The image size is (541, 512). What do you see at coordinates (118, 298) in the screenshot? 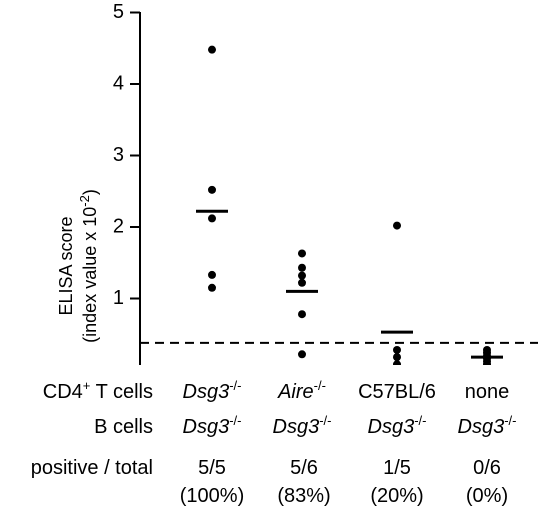
I see `y-tick-label: 1` at bounding box center [118, 298].